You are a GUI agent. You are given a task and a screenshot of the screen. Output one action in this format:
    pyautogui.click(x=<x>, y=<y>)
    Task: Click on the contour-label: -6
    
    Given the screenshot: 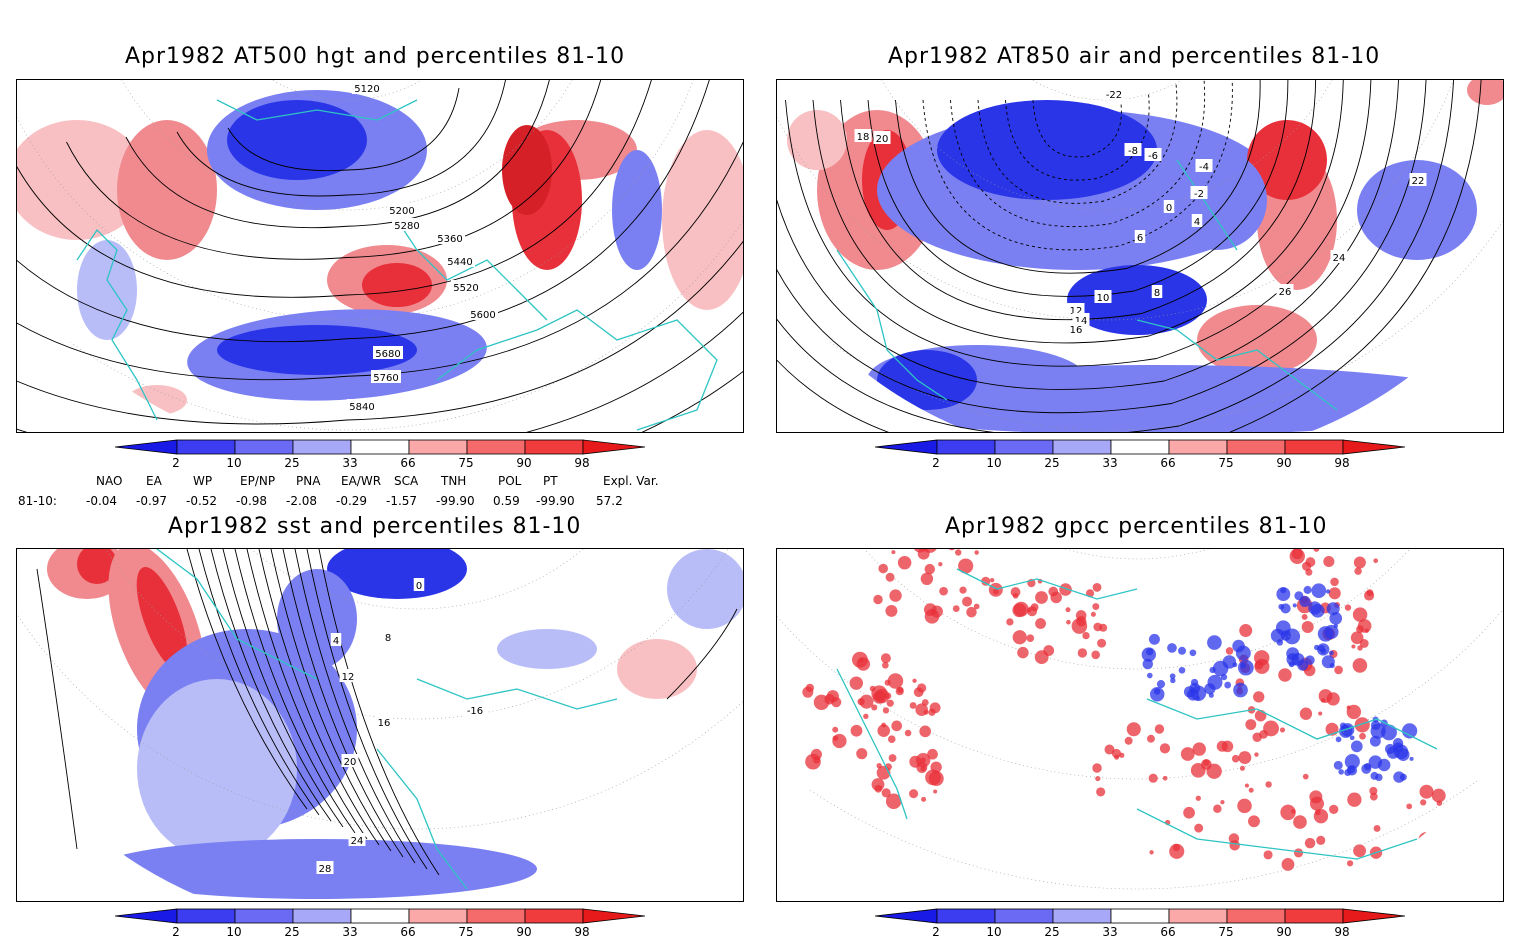 What is the action you would take?
    pyautogui.click(x=1153, y=156)
    